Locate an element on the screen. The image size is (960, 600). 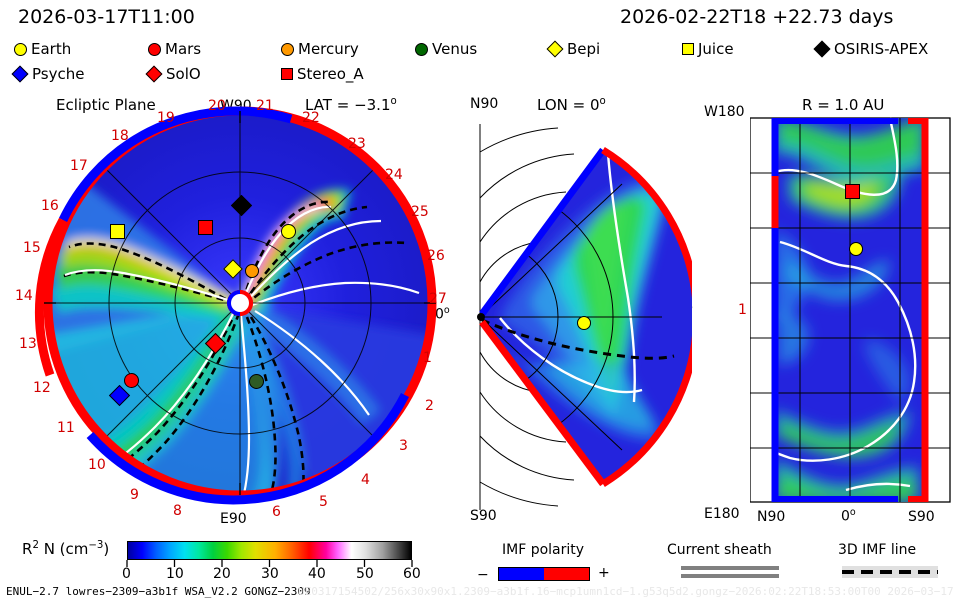
ecliptic-marker-psyche is located at coordinates (119, 395).